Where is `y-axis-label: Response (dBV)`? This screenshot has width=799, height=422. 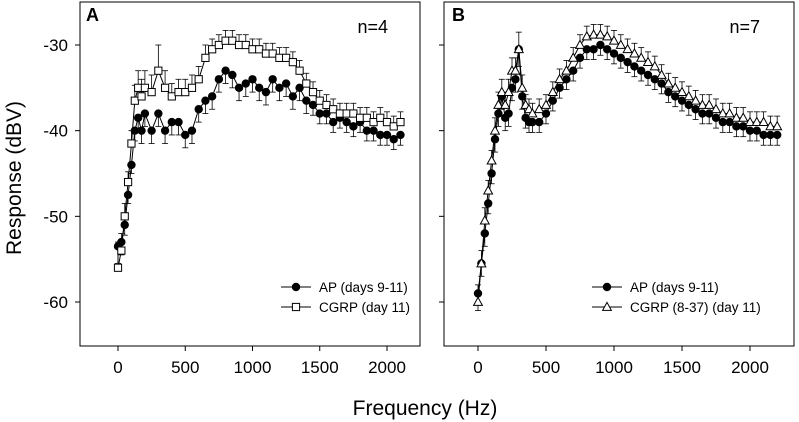
y-axis-label: Response (dBV) is located at coordinates (14, 178).